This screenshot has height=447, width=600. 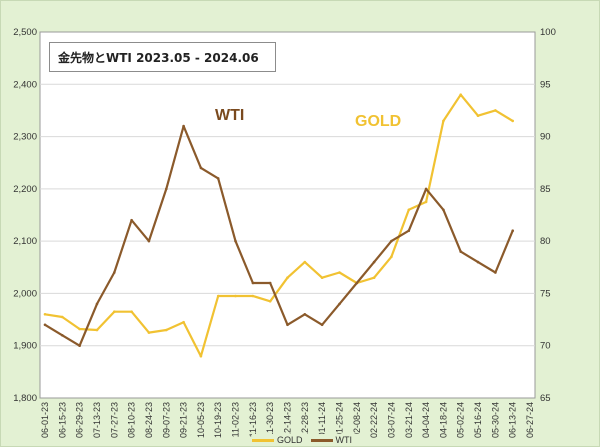 What do you see at coordinates (25, 215) in the screenshot?
I see `left-axis-ticks: 1,800 1,900 2,000 2,100 2,200 2,300 2,400 2,500` at bounding box center [25, 215].